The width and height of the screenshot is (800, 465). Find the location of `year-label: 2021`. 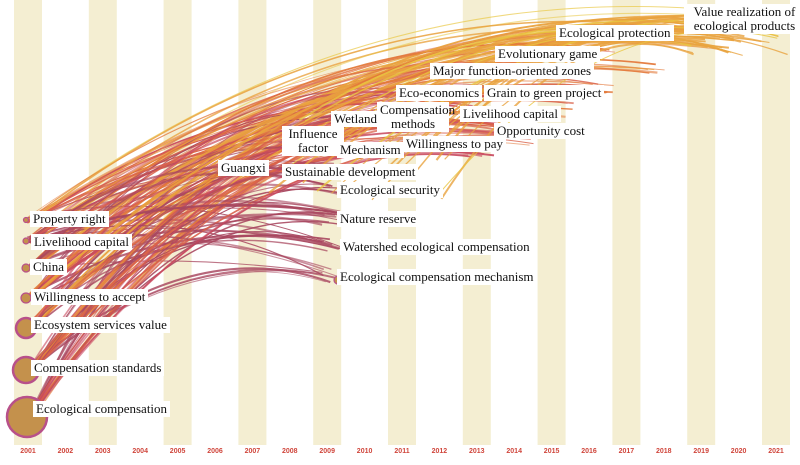

year-label: 2021 is located at coordinates (776, 451).